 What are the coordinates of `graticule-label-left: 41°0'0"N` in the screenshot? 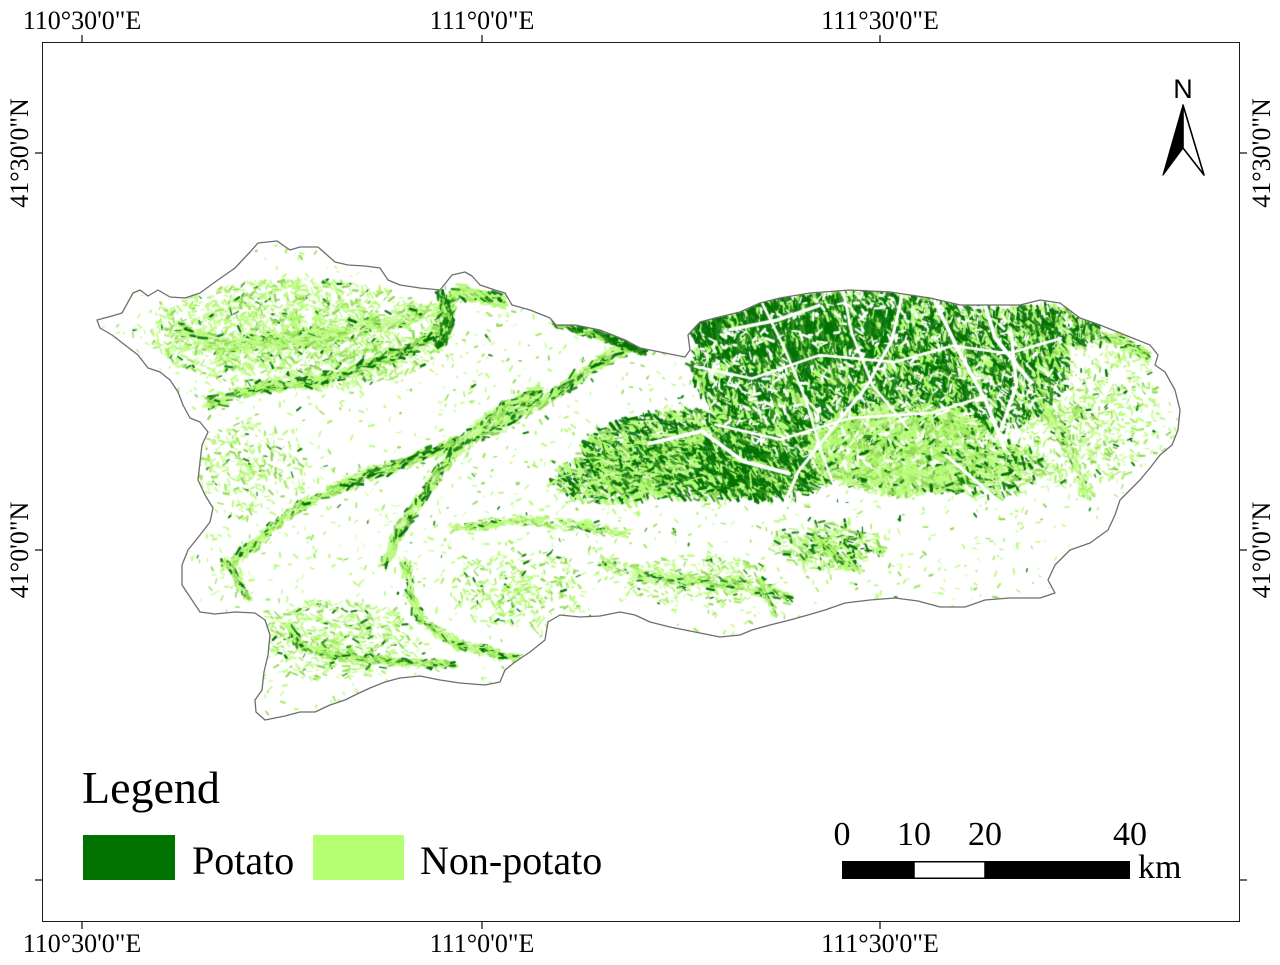 It's located at (19, 550).